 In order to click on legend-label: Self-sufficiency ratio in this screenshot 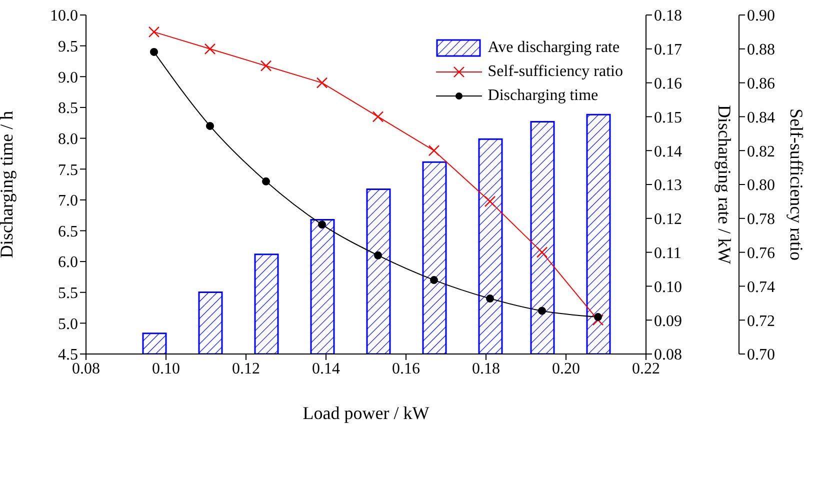, I will do `click(555, 72)`.